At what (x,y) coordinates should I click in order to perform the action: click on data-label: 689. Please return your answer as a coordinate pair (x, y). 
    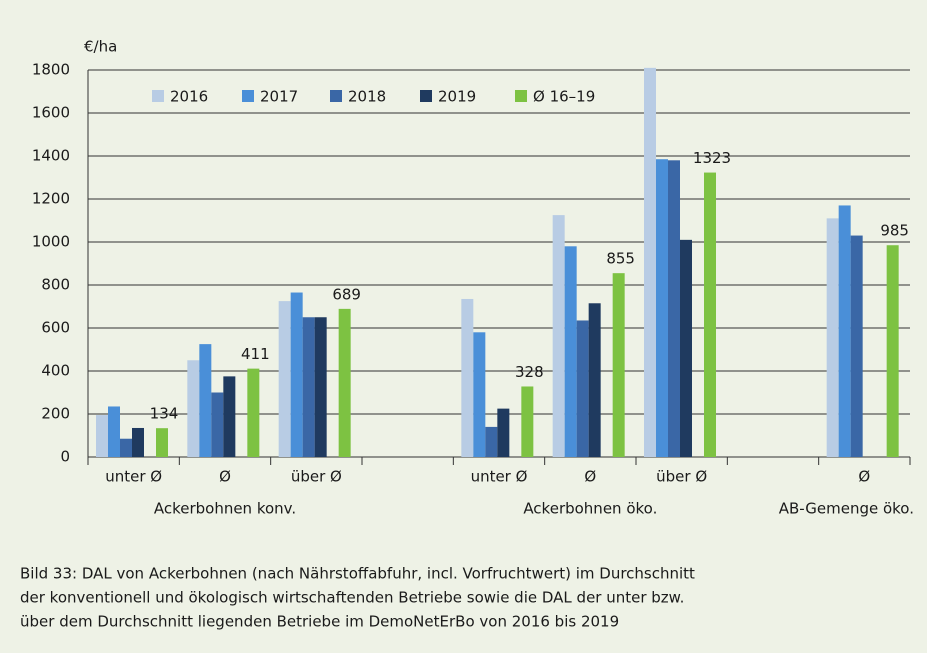
    Looking at the image, I should click on (346, 294).